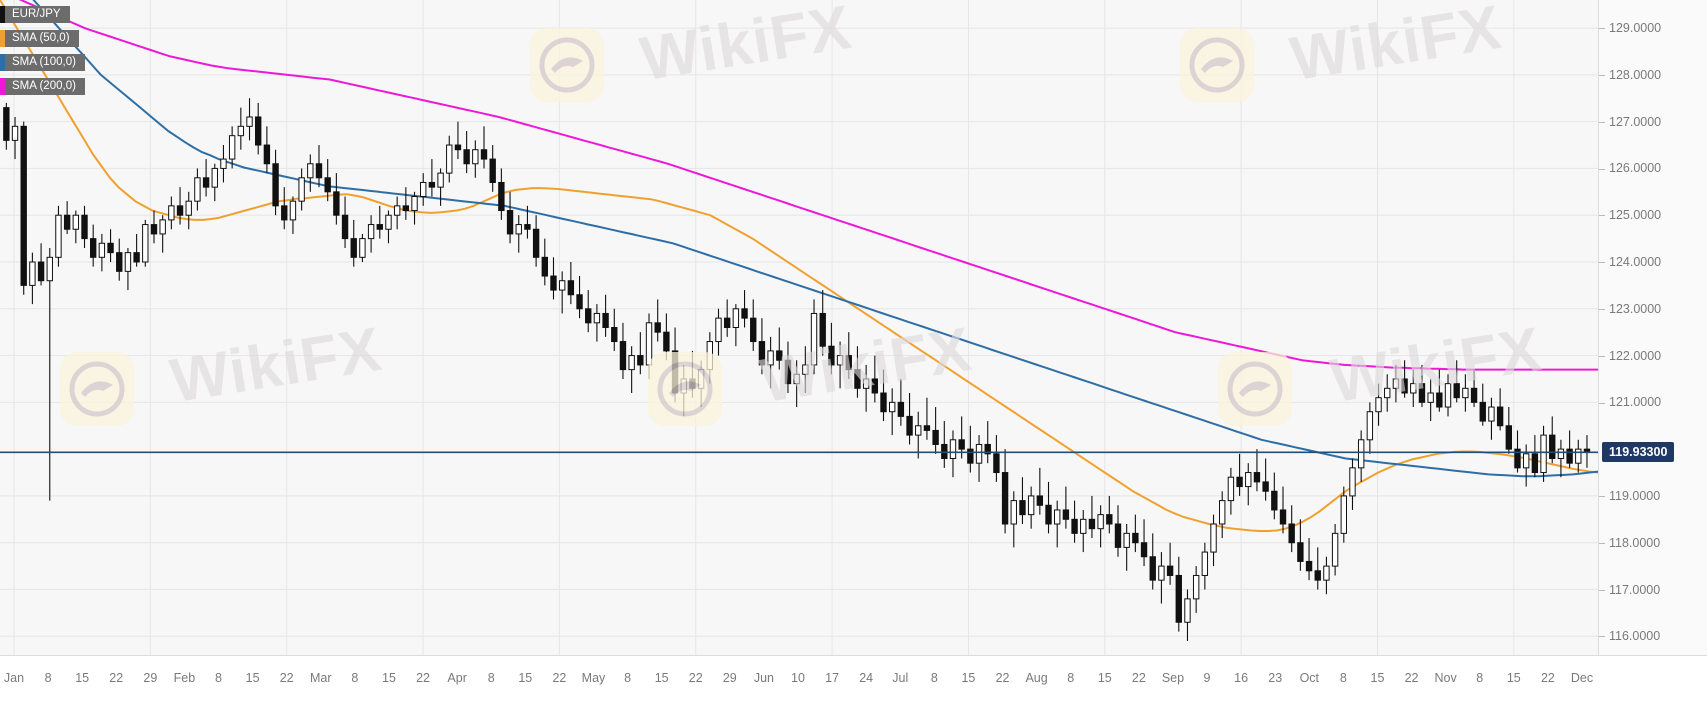  I want to click on legend-item-sma50: SMA (50,0), so click(42, 38).